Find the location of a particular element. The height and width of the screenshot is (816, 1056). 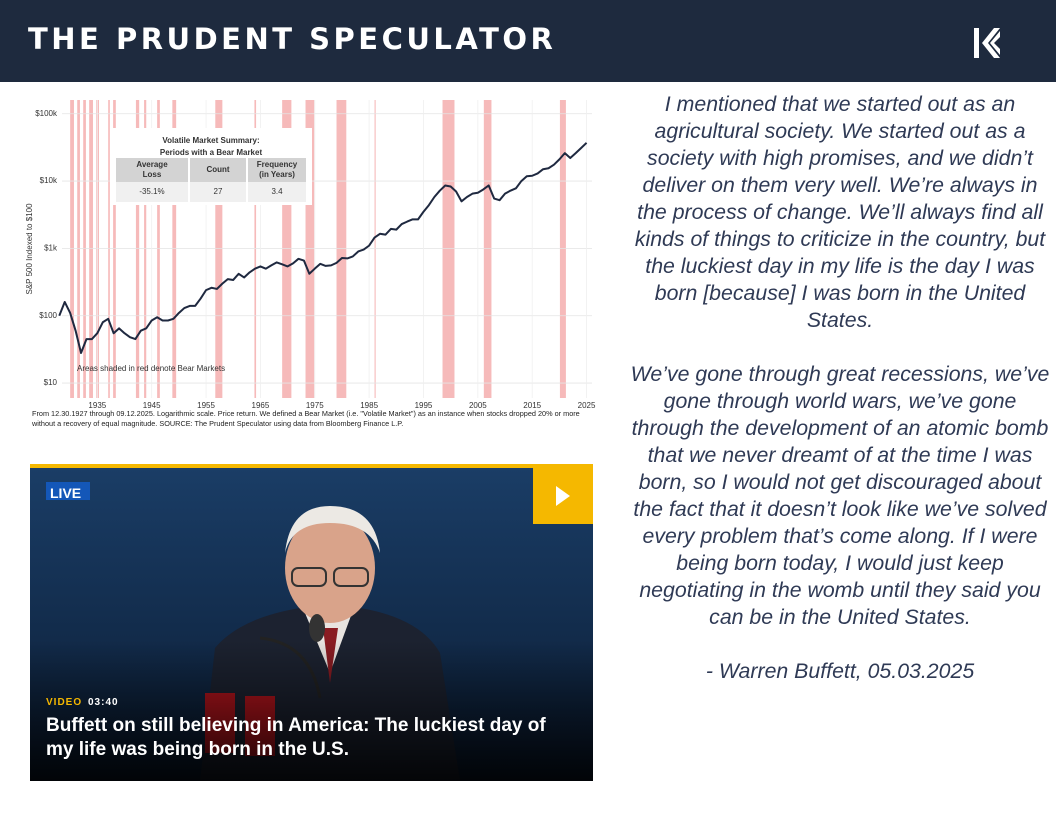

summary-value: 3.4 is located at coordinates (277, 191).